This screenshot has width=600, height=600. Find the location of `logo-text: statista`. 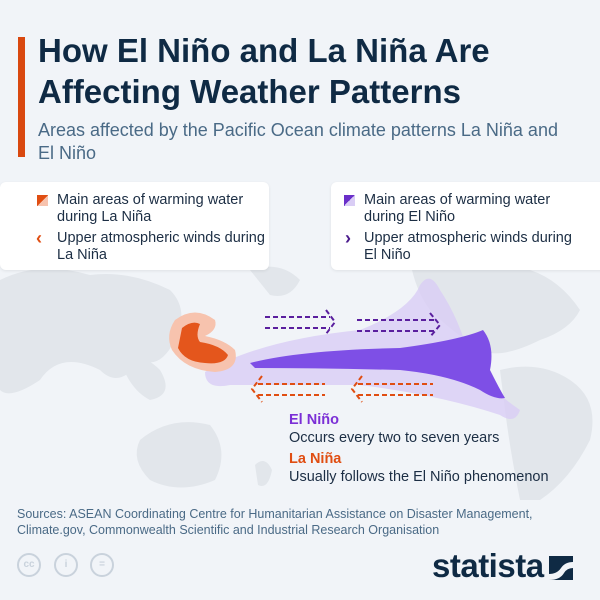

logo-text: statista is located at coordinates (488, 565).